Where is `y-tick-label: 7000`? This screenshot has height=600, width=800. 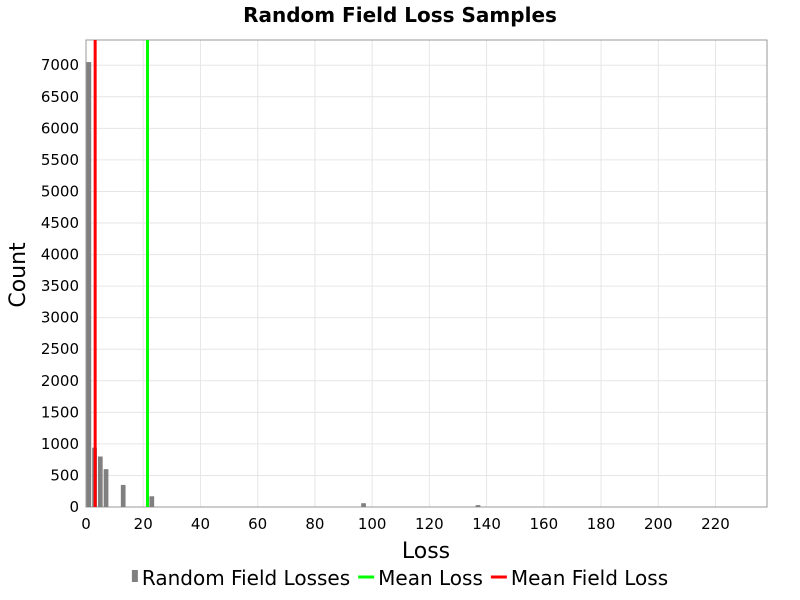
y-tick-label: 7000 is located at coordinates (60, 65).